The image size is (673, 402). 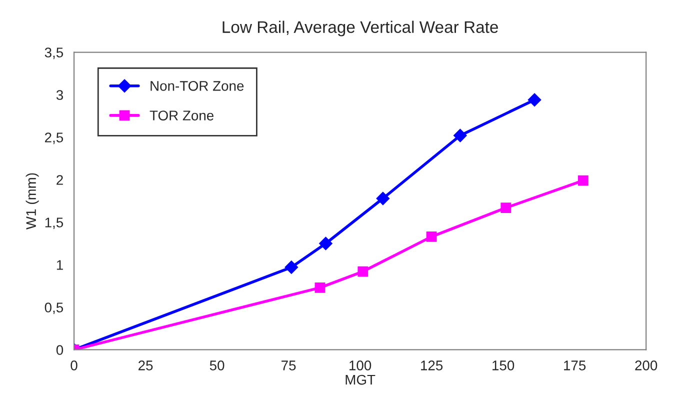 What do you see at coordinates (54, 54) in the screenshot?
I see `y-tick-label: 3,5` at bounding box center [54, 54].